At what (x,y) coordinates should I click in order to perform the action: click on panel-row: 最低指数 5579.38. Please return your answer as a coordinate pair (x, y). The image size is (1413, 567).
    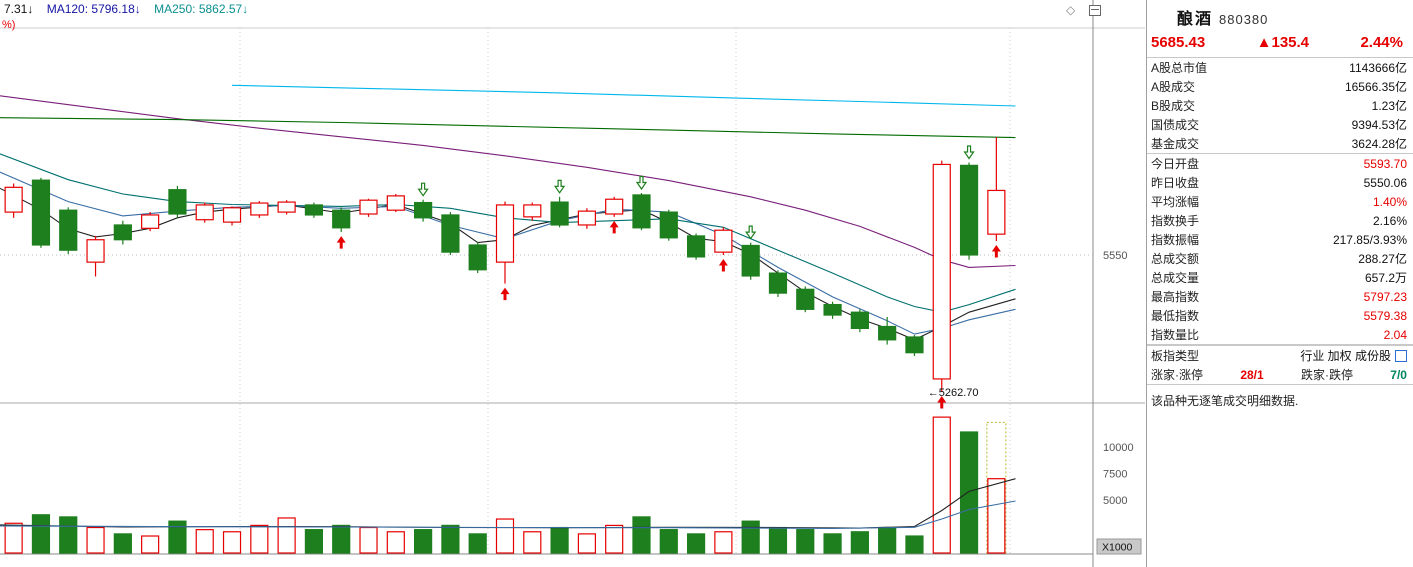
    Looking at the image, I should click on (1279, 316).